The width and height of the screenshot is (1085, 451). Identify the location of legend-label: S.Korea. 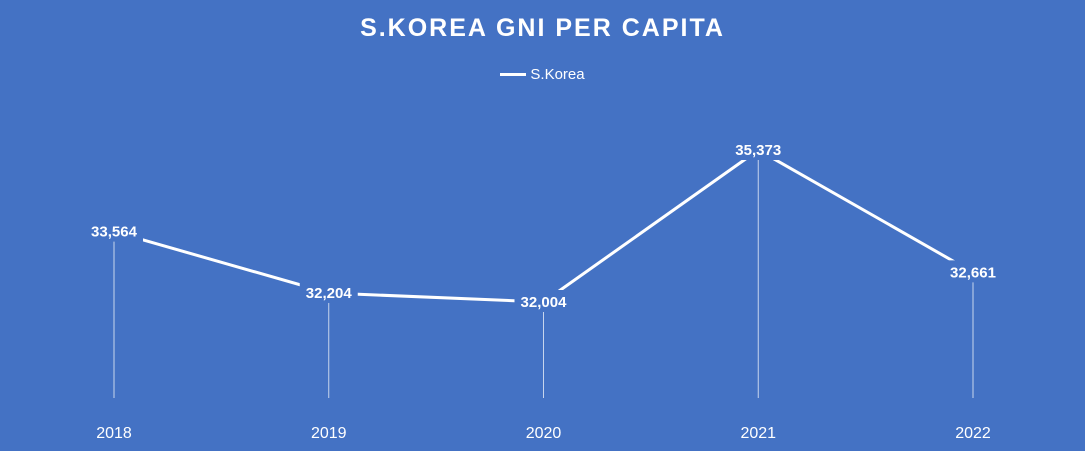
(557, 74).